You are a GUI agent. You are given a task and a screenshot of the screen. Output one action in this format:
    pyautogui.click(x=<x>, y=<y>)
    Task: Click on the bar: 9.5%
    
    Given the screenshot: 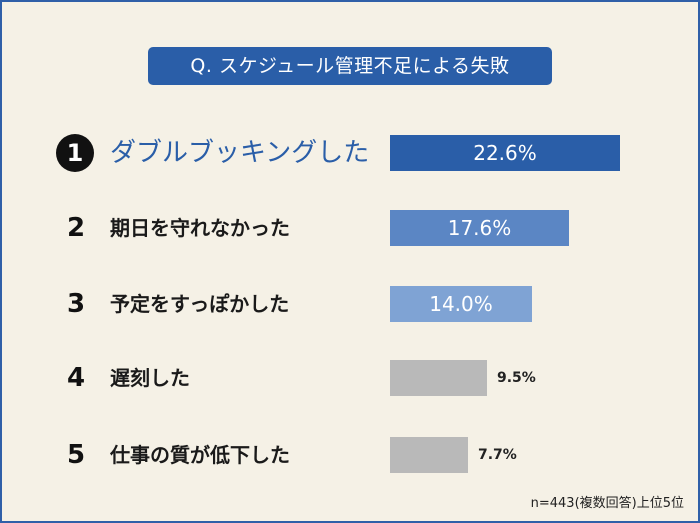 What is the action you would take?
    pyautogui.click(x=463, y=378)
    